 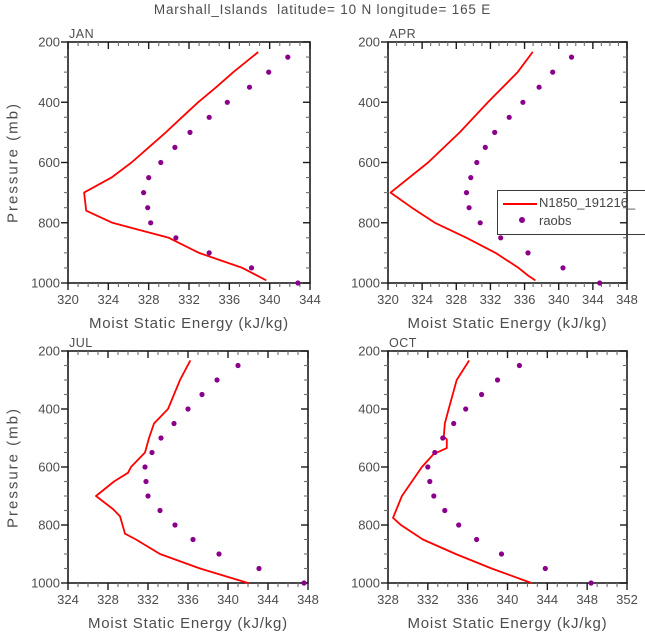 What do you see at coordinates (189, 323) in the screenshot?
I see `x-axis-title-jan: Moist Static Energy (kJ/kg)` at bounding box center [189, 323].